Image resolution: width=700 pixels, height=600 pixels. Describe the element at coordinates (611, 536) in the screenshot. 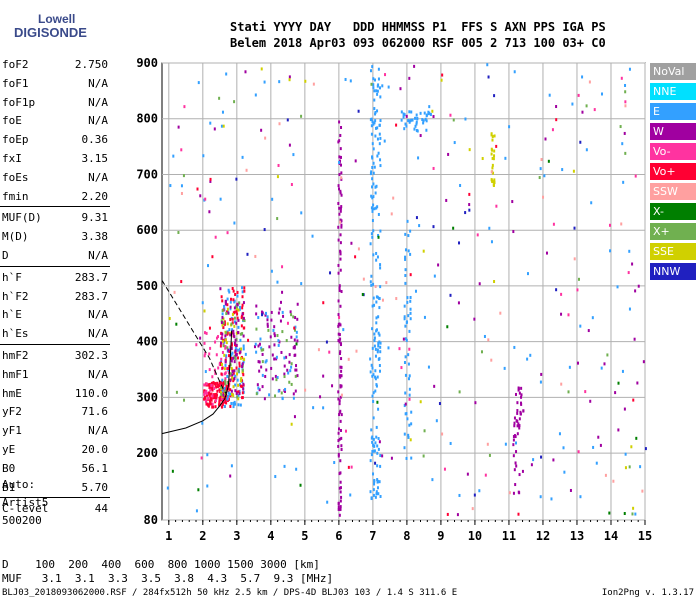

I see `x-tick-label: 14` at that location.